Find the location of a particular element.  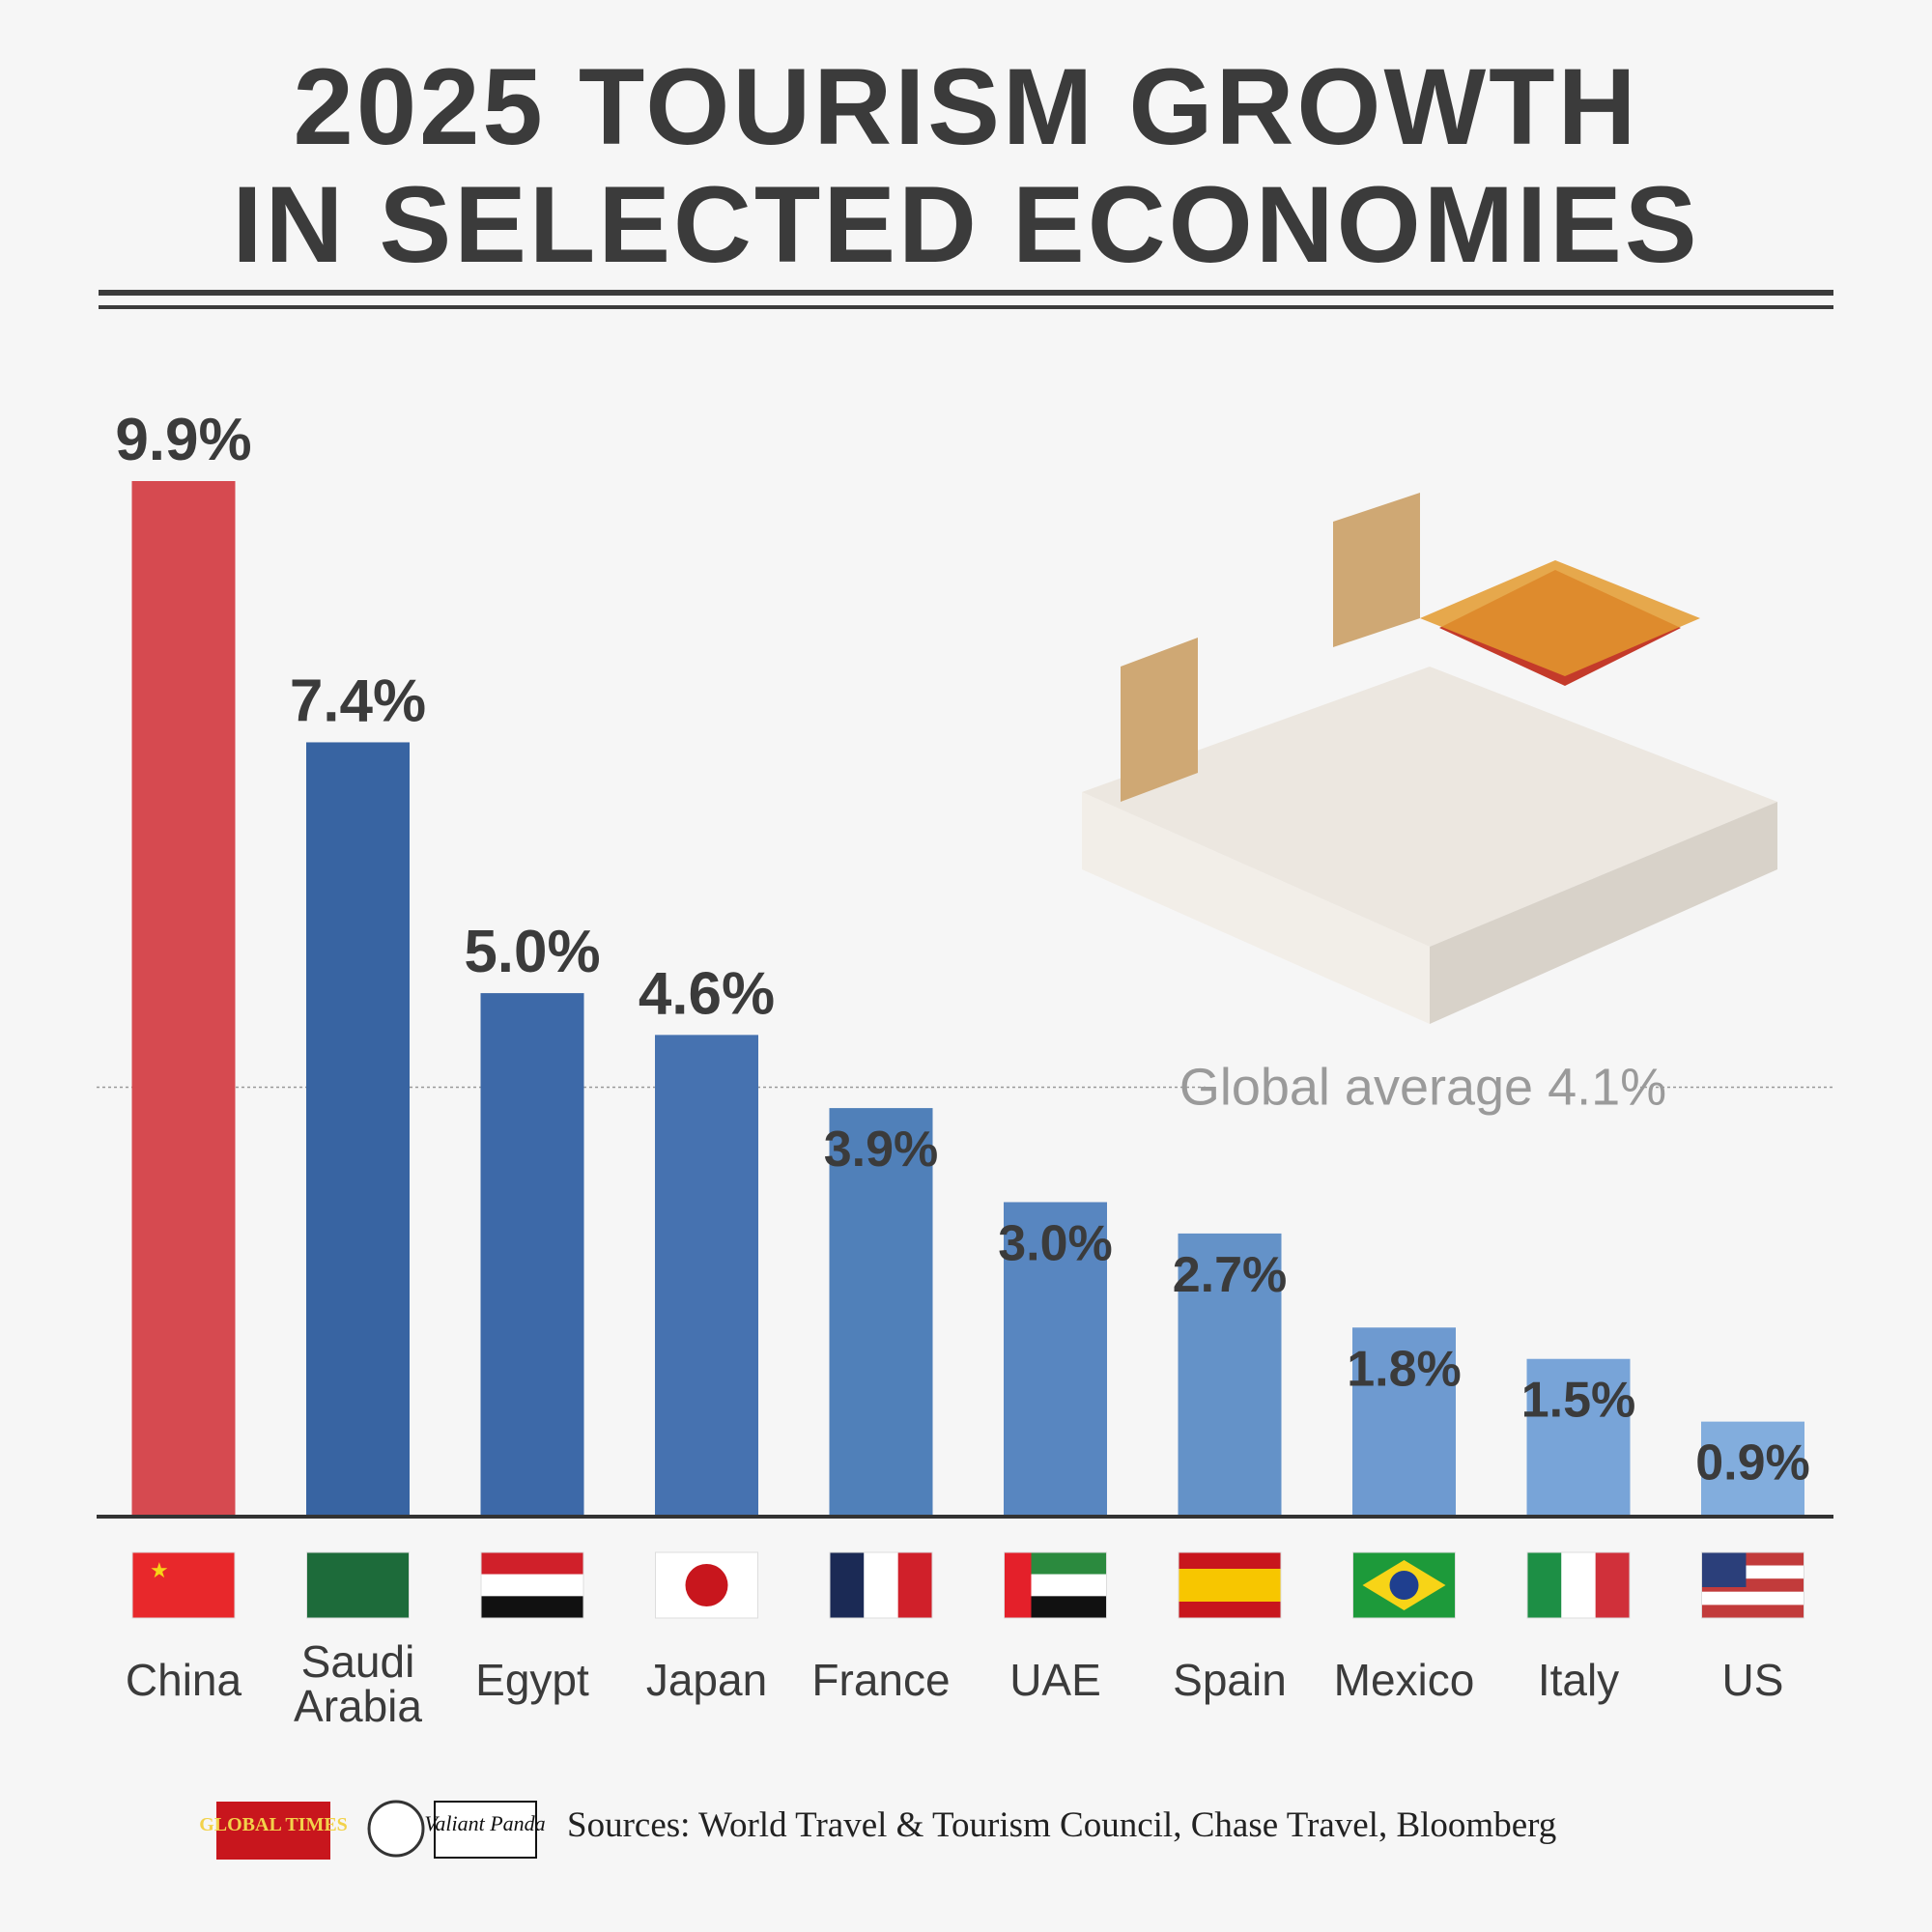

x-tick-label: Saudi Arabia is located at coordinates (358, 1683).